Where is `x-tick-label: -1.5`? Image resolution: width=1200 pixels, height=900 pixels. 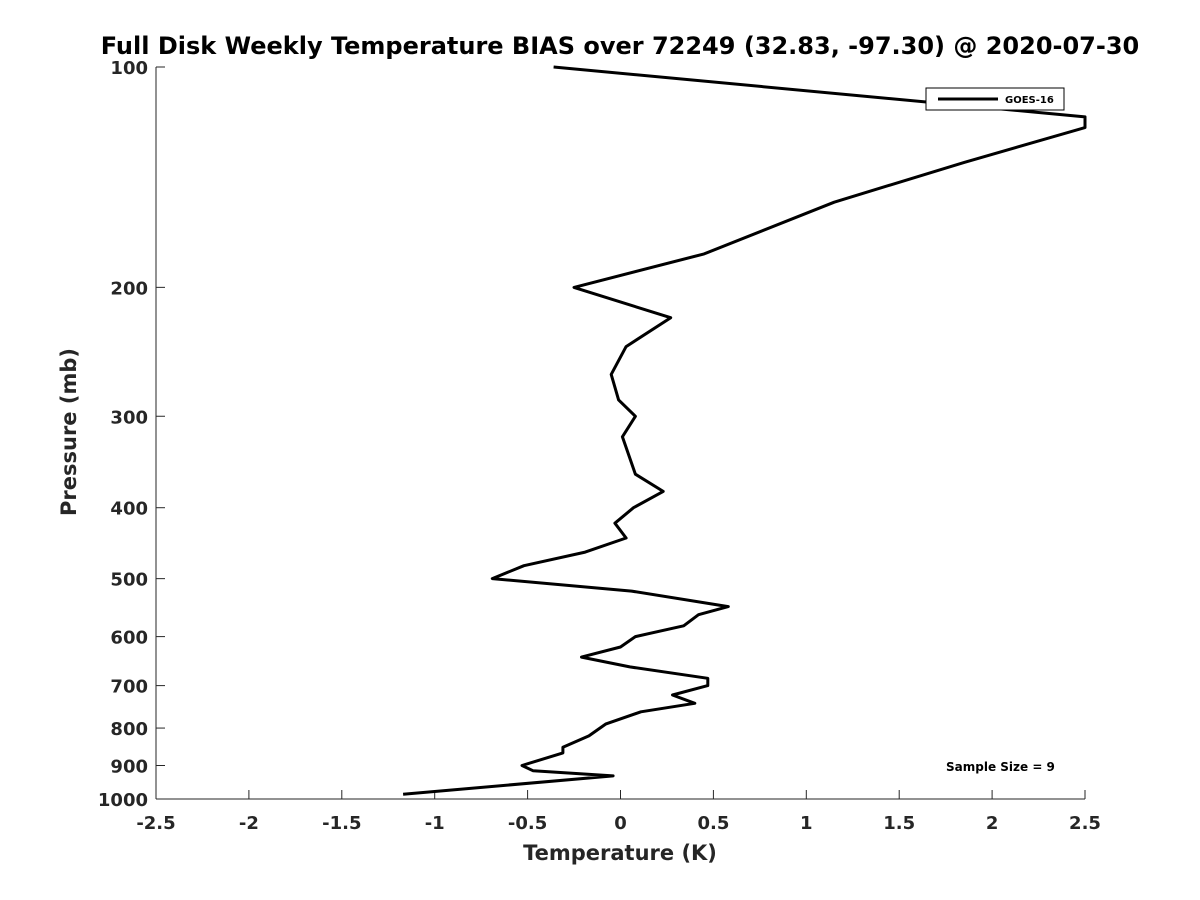 x-tick-label: -1.5 is located at coordinates (341, 823).